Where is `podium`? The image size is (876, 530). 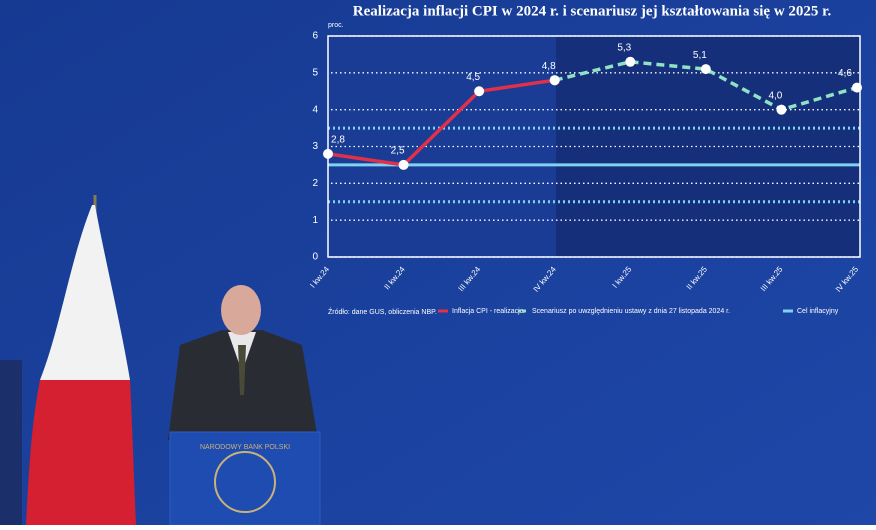 podium is located at coordinates (245, 478).